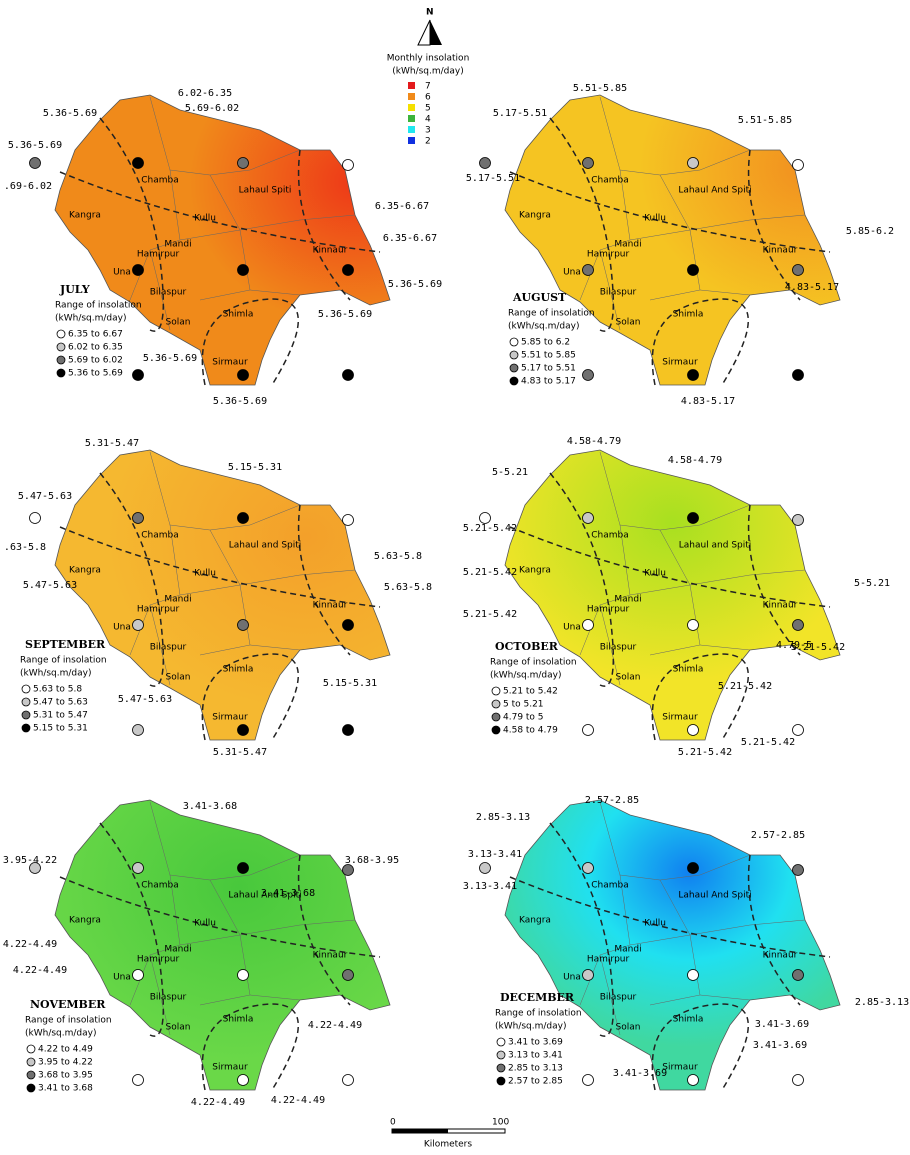  I want to click on district-label: Lahaul Spiti, so click(265, 191).